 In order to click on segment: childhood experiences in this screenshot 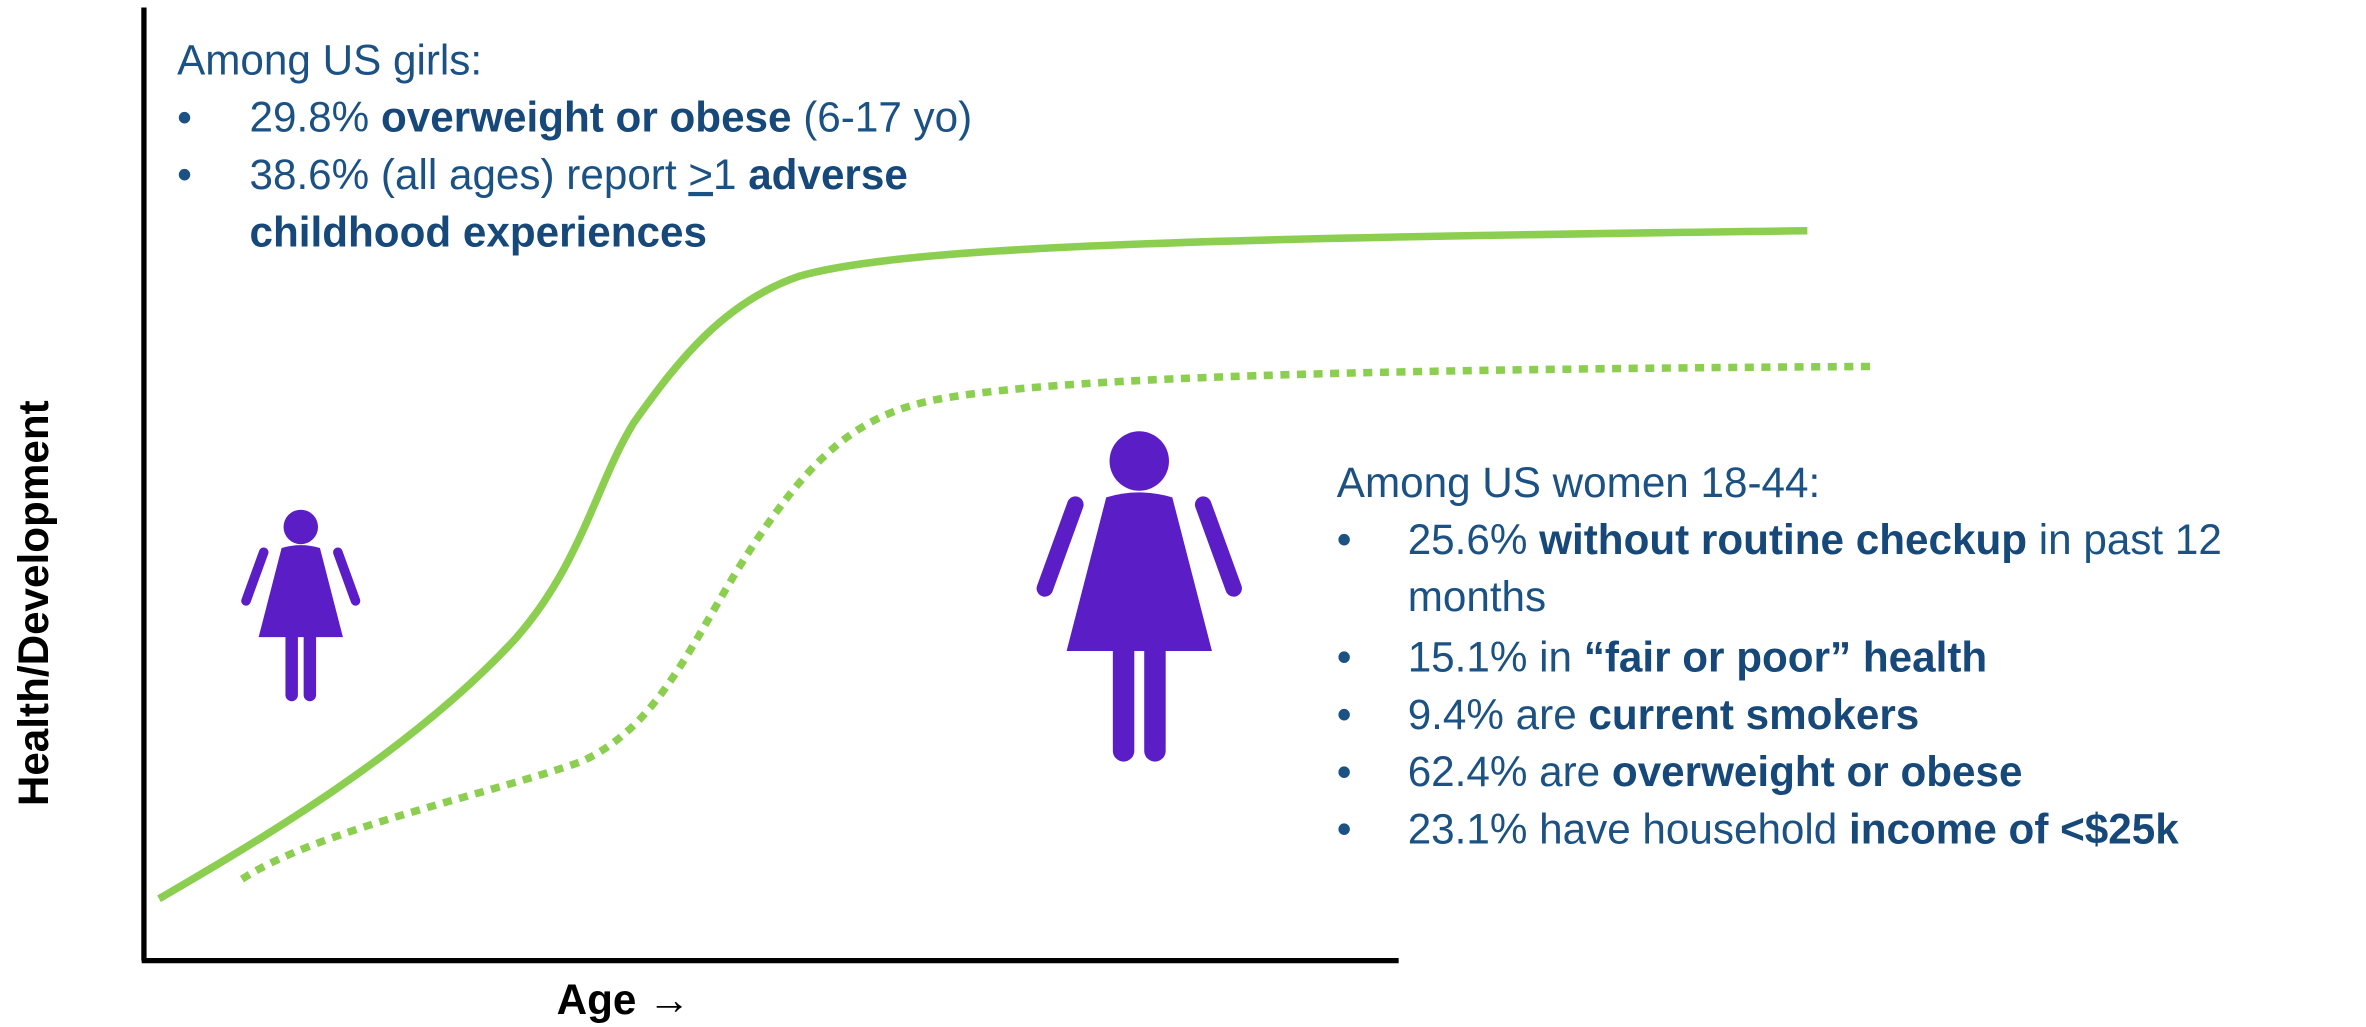, I will do `click(479, 231)`.